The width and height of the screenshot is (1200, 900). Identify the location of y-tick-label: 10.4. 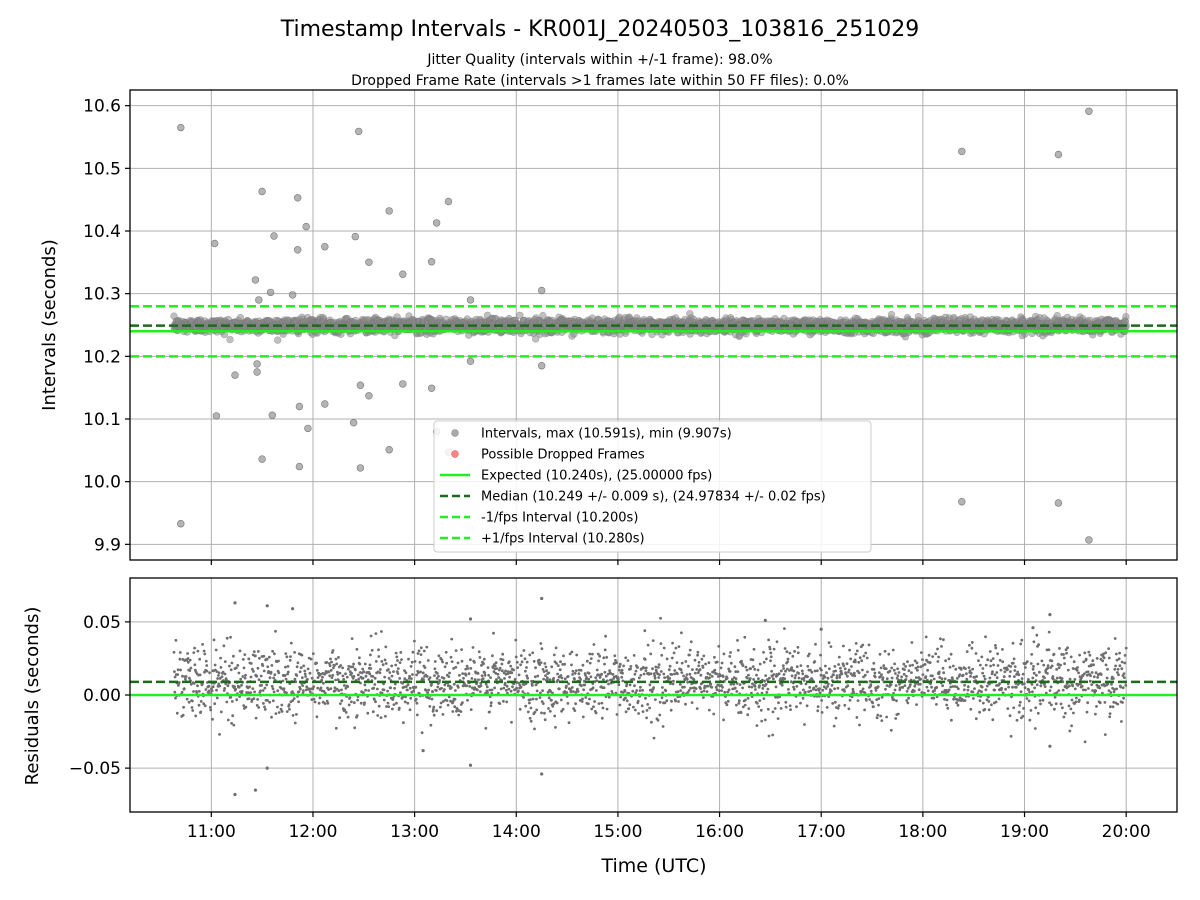
(102, 232).